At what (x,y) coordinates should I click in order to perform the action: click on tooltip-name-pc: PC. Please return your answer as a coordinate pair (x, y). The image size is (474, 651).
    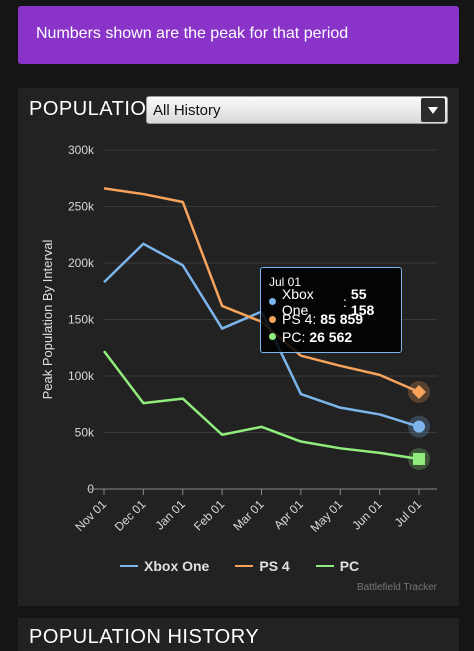
    Looking at the image, I should click on (292, 336).